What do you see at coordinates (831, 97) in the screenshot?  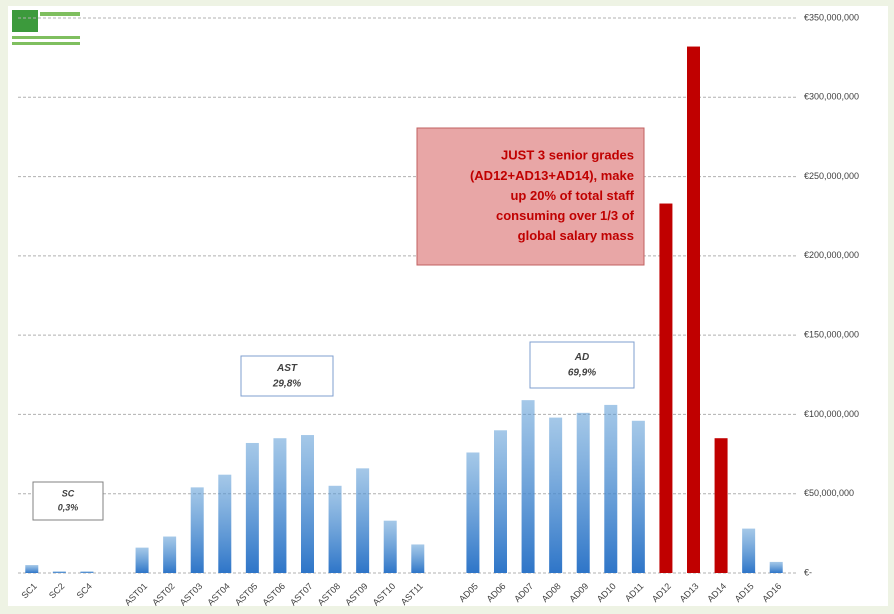 I see `y-tick-label: €300,000,000` at bounding box center [831, 97].